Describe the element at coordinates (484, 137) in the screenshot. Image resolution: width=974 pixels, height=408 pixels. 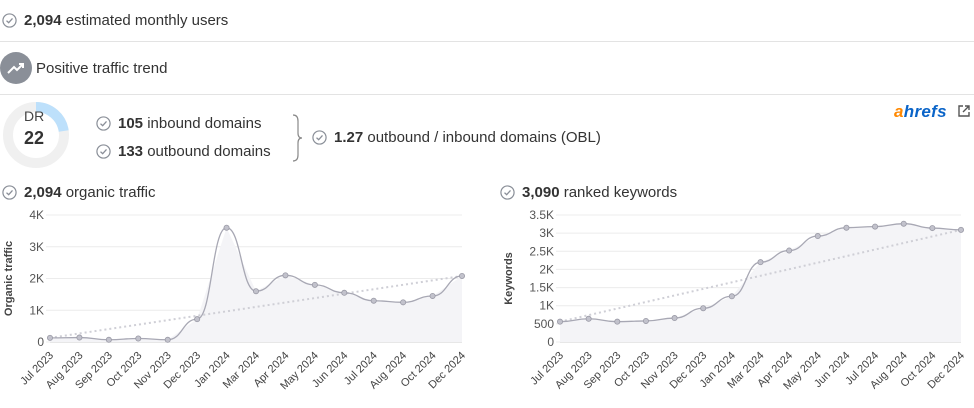
I see `obl-label: outbound / inbound domains (OBL)` at that location.